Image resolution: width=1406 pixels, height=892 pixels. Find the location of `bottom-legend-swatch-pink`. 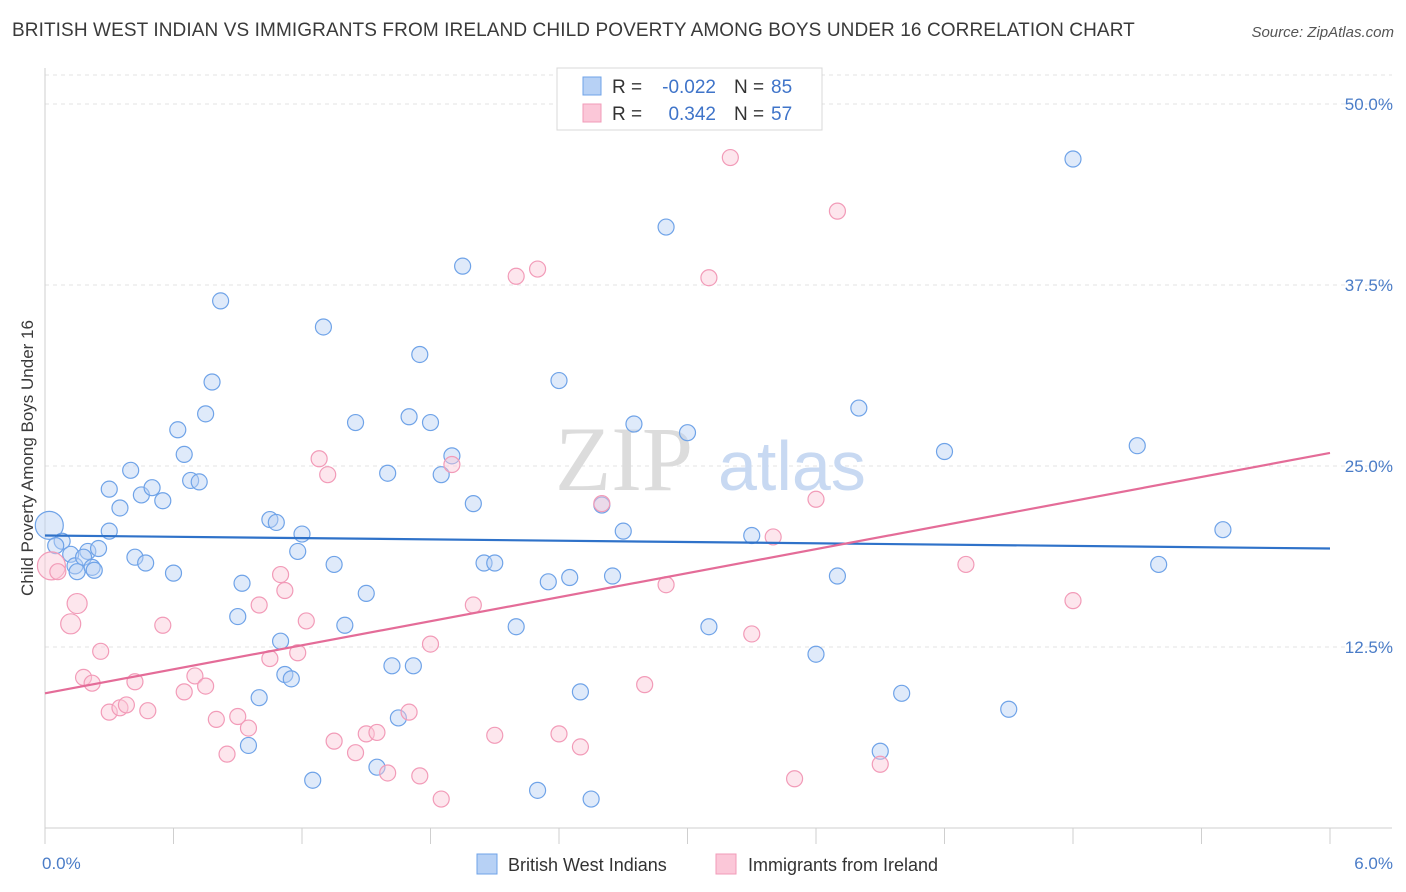

bottom-legend-swatch-pink is located at coordinates (726, 864).